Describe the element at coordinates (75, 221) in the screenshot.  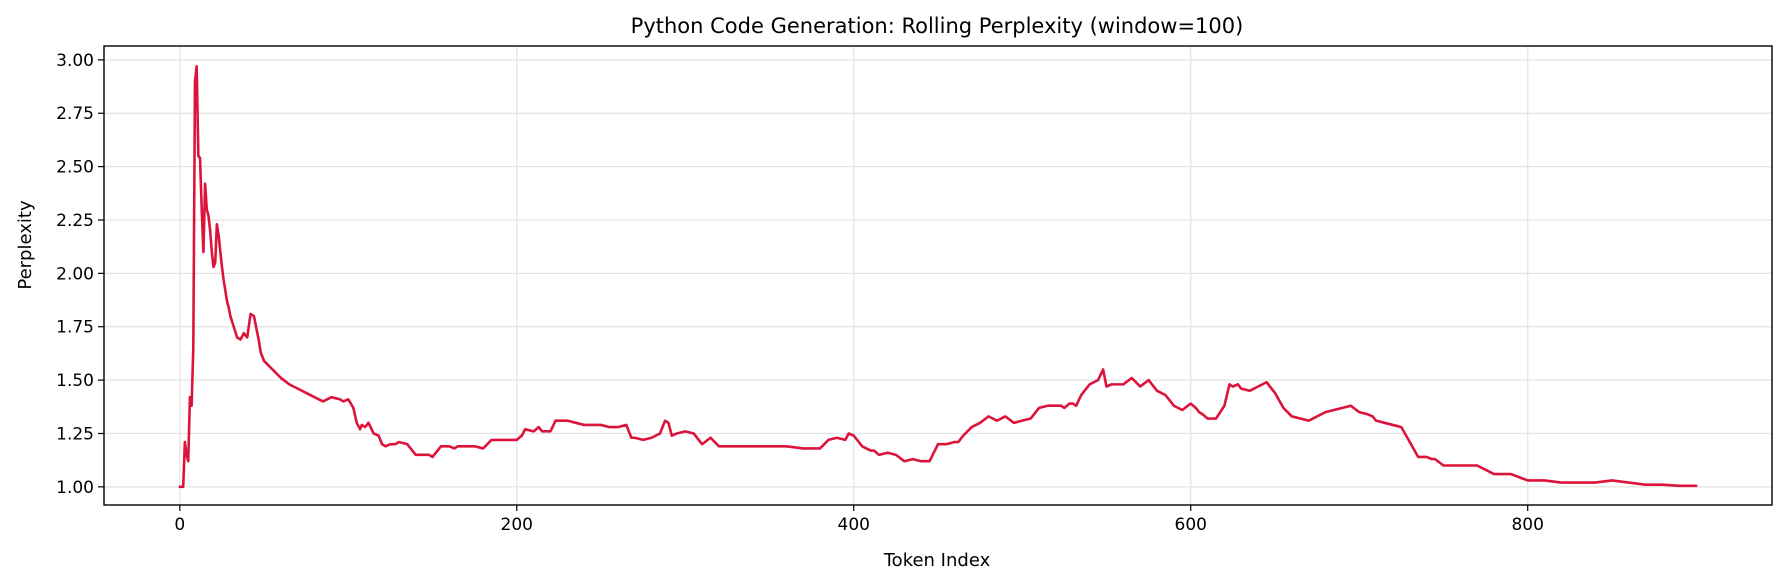
I see `y-tick-label: 2.25` at that location.